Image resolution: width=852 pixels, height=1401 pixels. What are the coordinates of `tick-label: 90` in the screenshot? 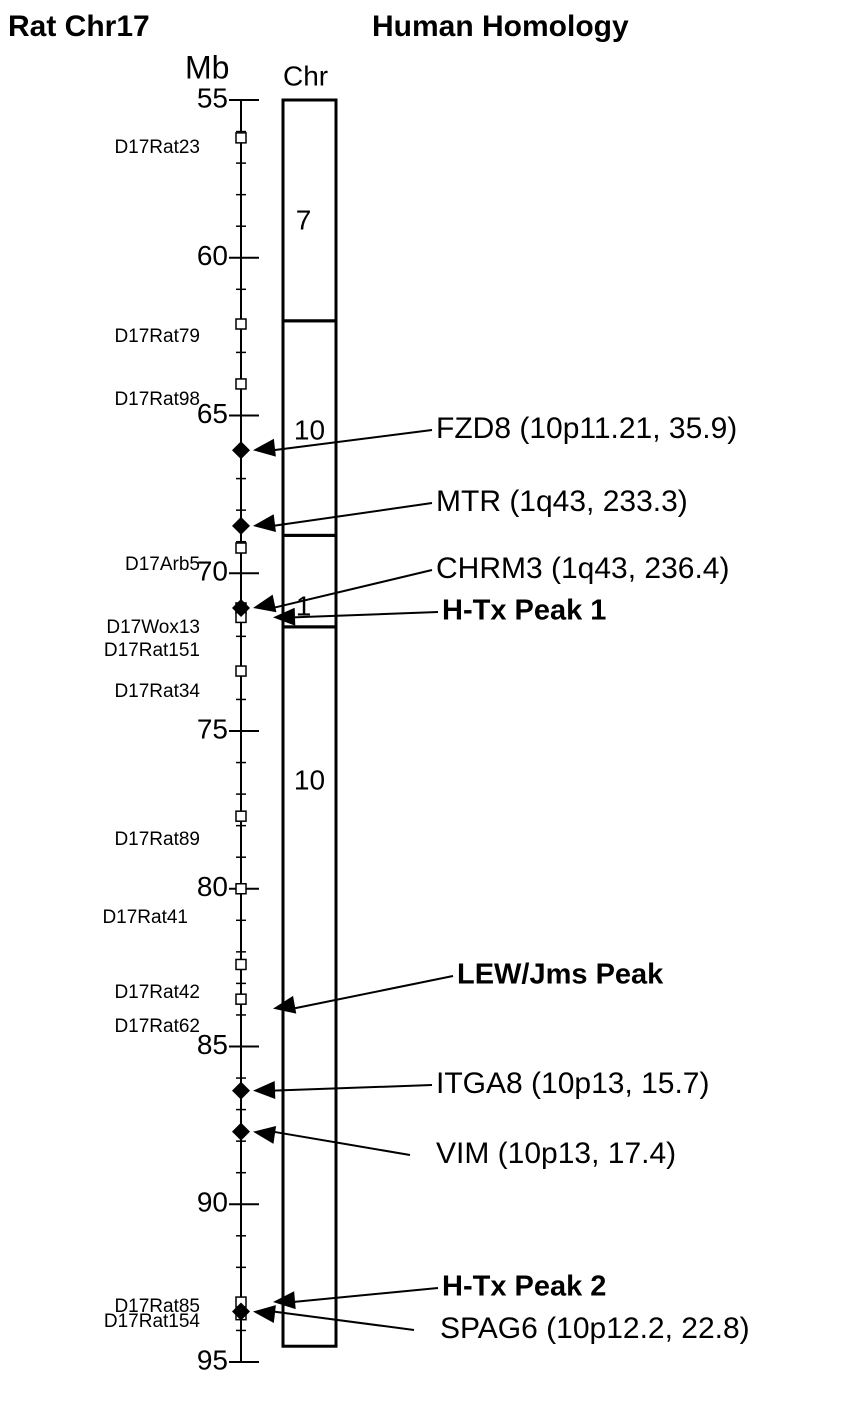 It's located at (212, 1202).